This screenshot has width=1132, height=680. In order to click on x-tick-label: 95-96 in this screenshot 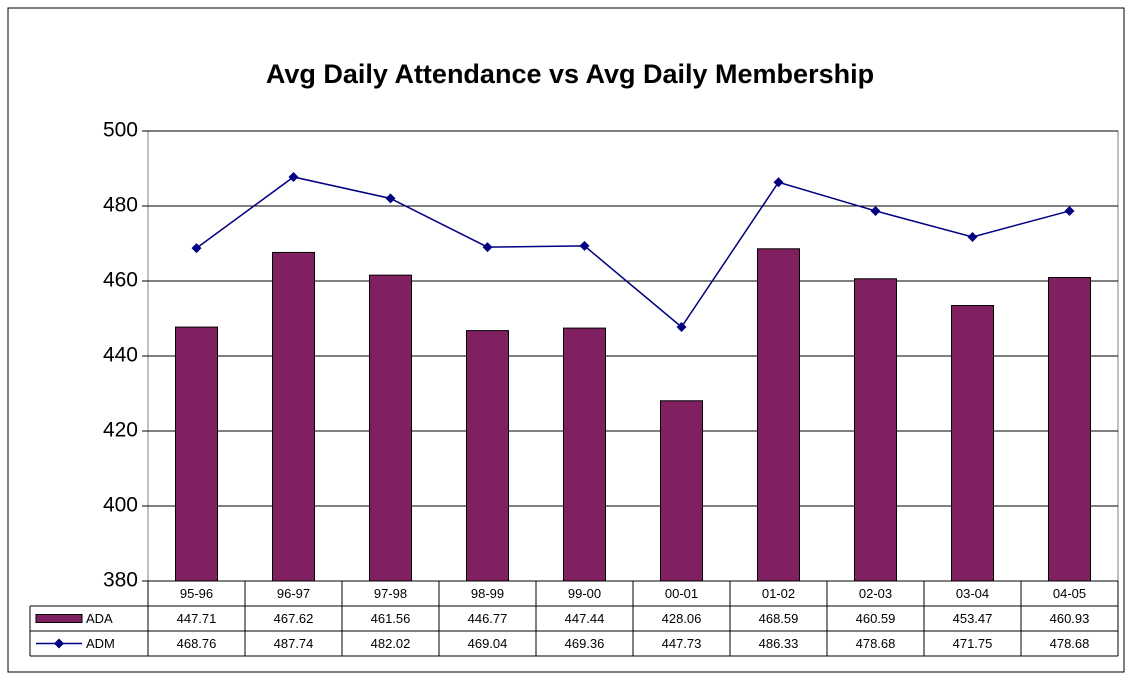, I will do `click(196, 593)`.